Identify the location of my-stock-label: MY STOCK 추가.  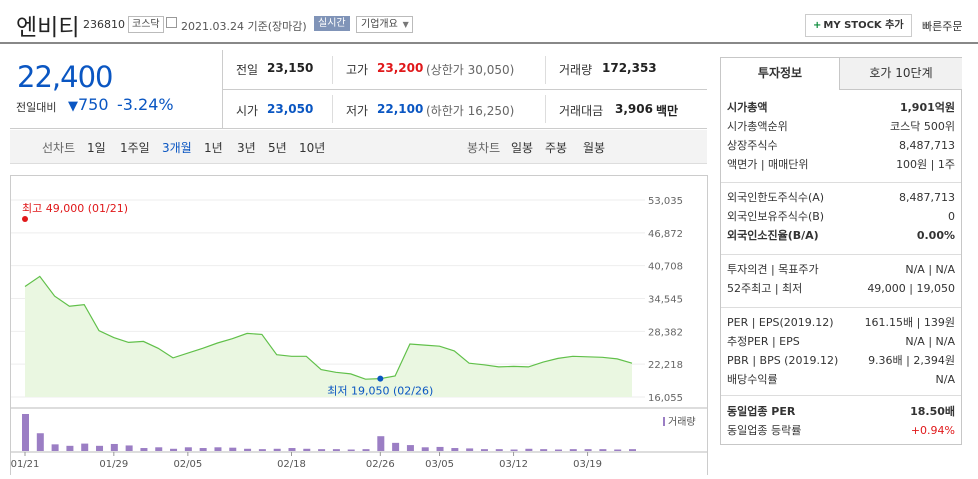
(863, 25).